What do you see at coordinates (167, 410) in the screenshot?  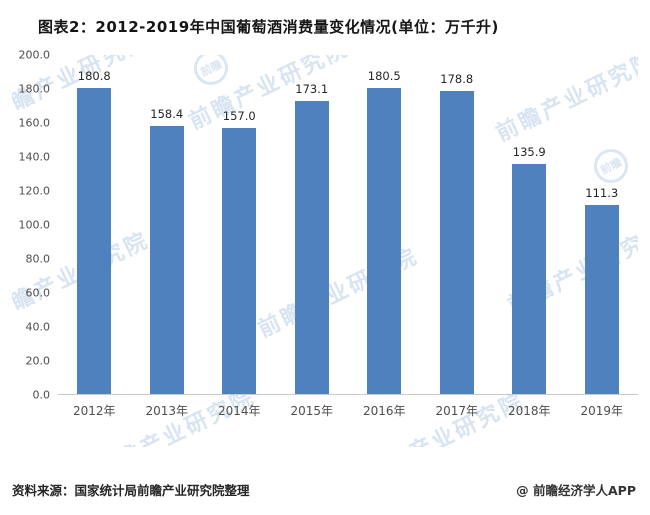 I see `x-axis-label: 2013年` at bounding box center [167, 410].